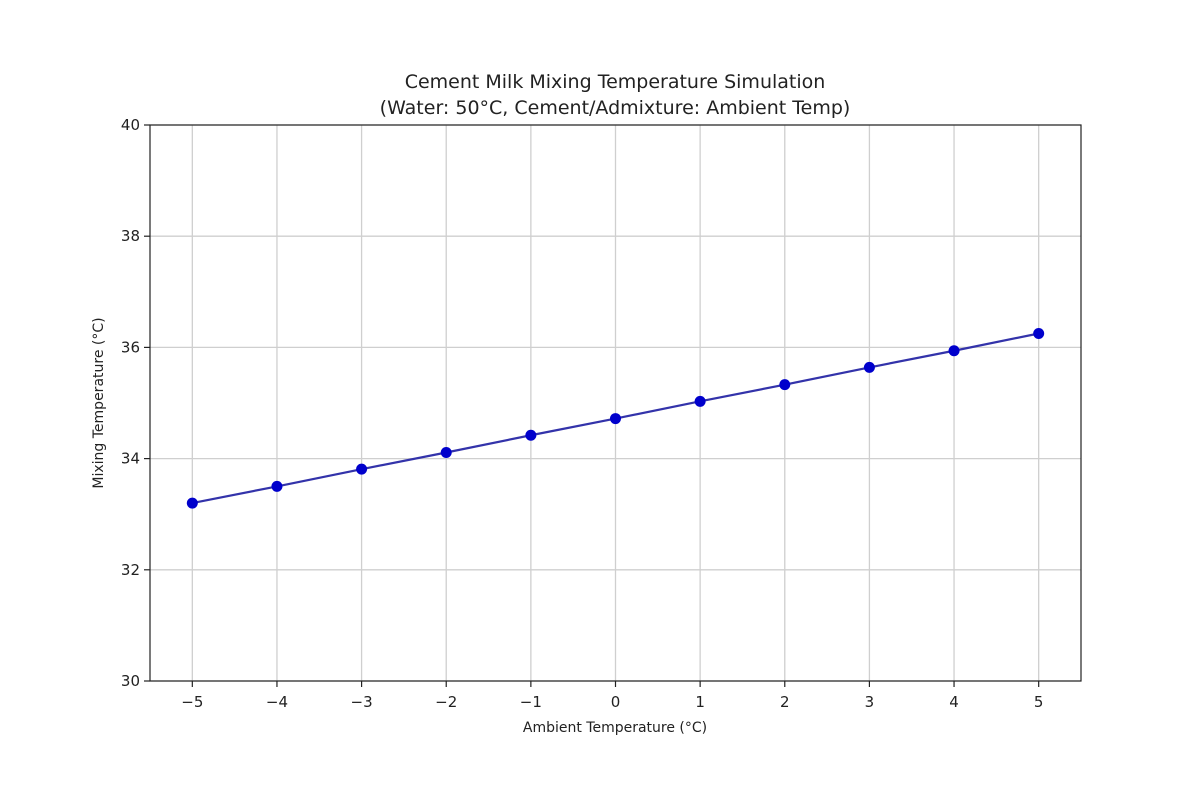 The height and width of the screenshot is (798, 1200). What do you see at coordinates (130, 681) in the screenshot?
I see `y-tick-label: 30` at bounding box center [130, 681].